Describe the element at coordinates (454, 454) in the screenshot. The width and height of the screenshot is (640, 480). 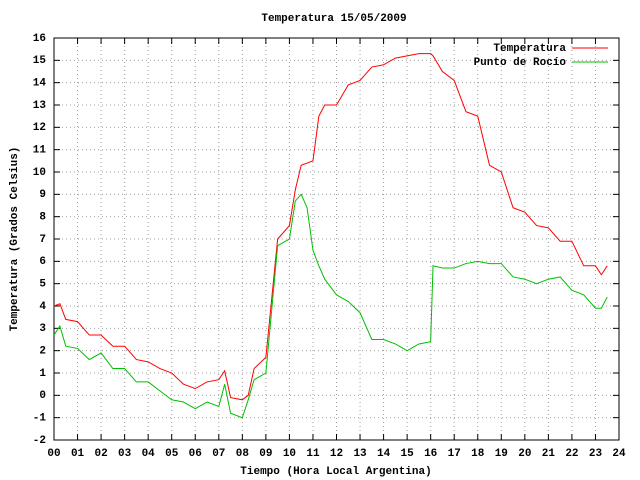
I see `x-tick-label: 17` at that location.